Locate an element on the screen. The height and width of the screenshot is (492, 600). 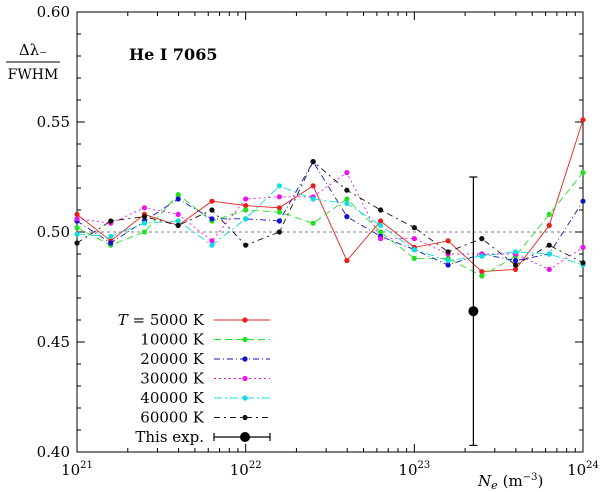
y-tick-label: 0.60 is located at coordinates (53, 12).